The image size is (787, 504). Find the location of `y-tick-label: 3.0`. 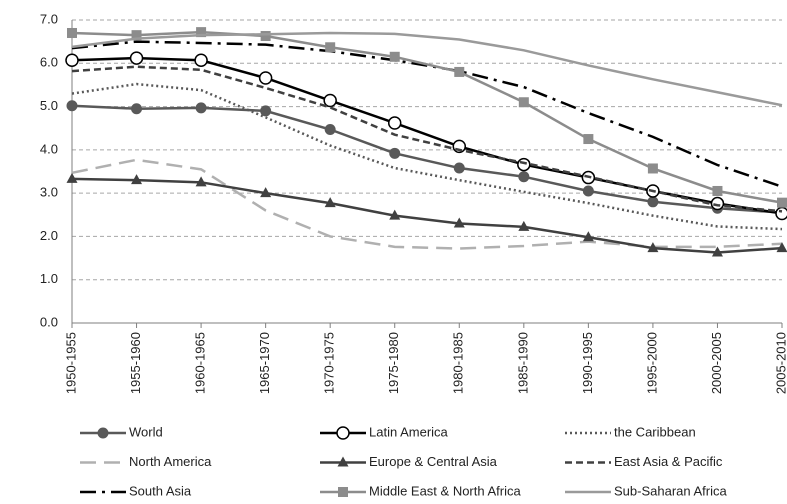

y-tick-label: 3.0 is located at coordinates (49, 192).